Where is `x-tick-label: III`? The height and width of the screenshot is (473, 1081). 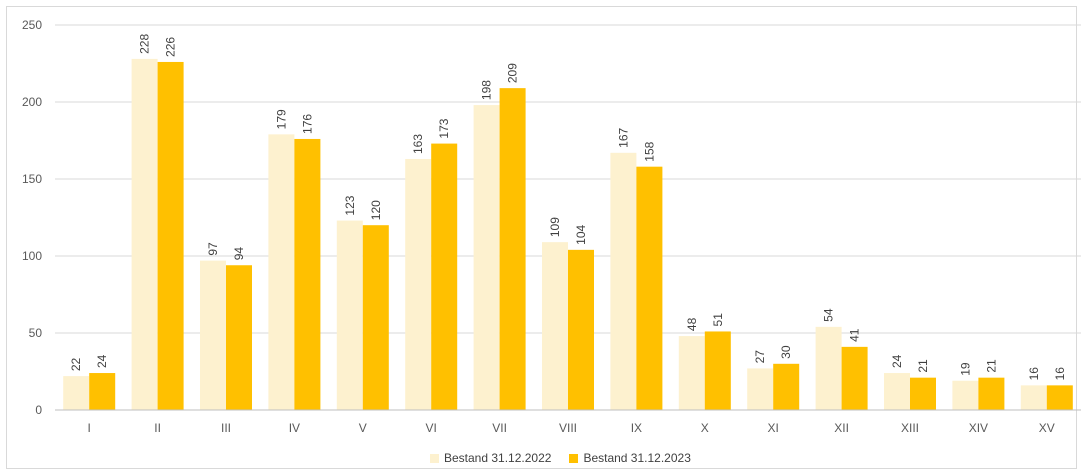 x-tick-label: III is located at coordinates (226, 428).